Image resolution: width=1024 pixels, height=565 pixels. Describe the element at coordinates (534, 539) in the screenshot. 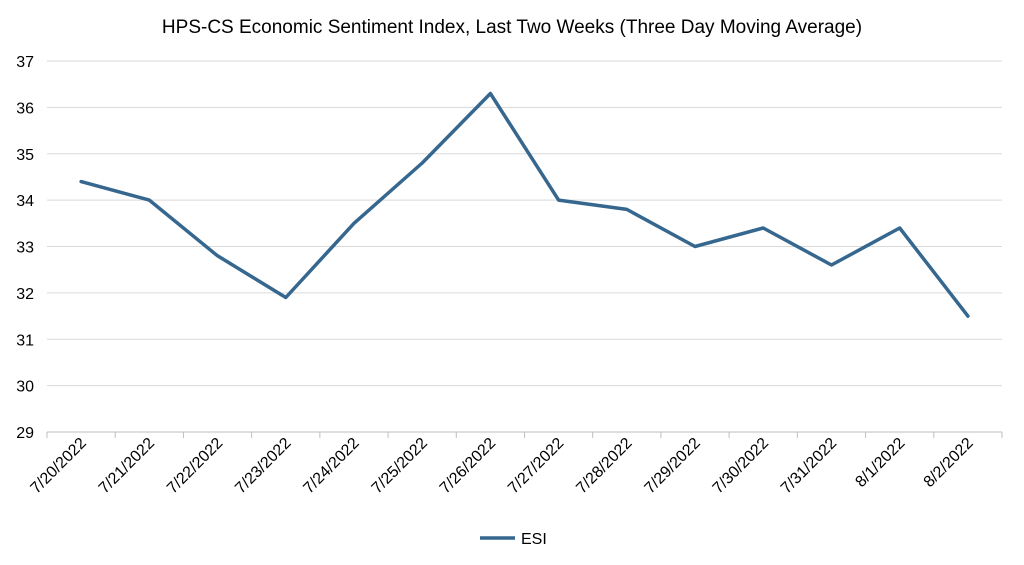

I see `legend-label-esi: ESI` at that location.